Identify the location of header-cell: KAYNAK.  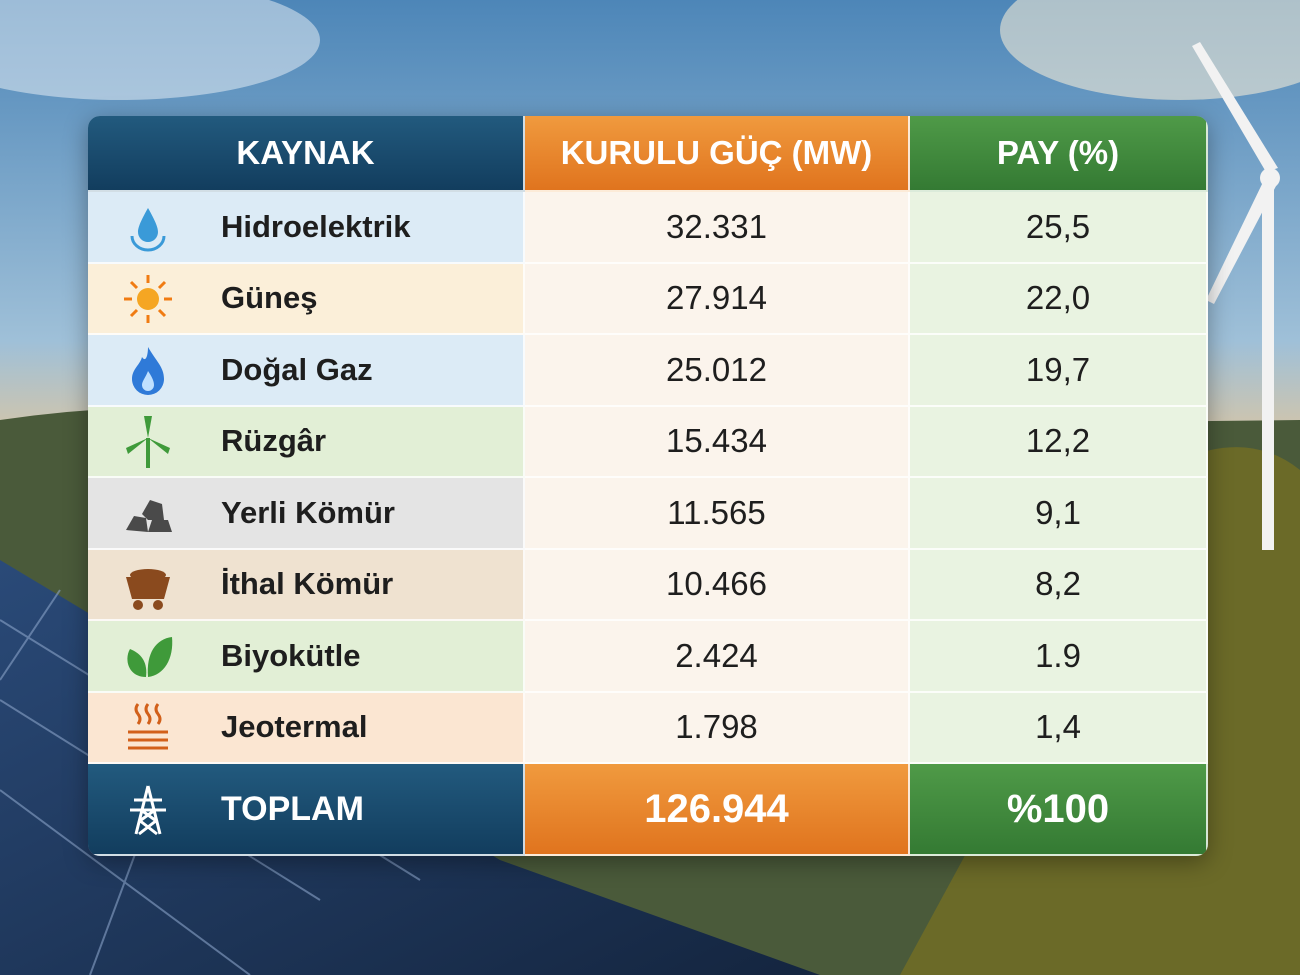
(306, 154).